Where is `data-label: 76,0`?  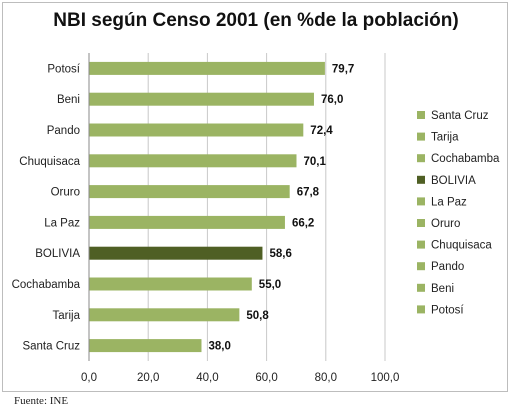 data-label: 76,0 is located at coordinates (332, 100).